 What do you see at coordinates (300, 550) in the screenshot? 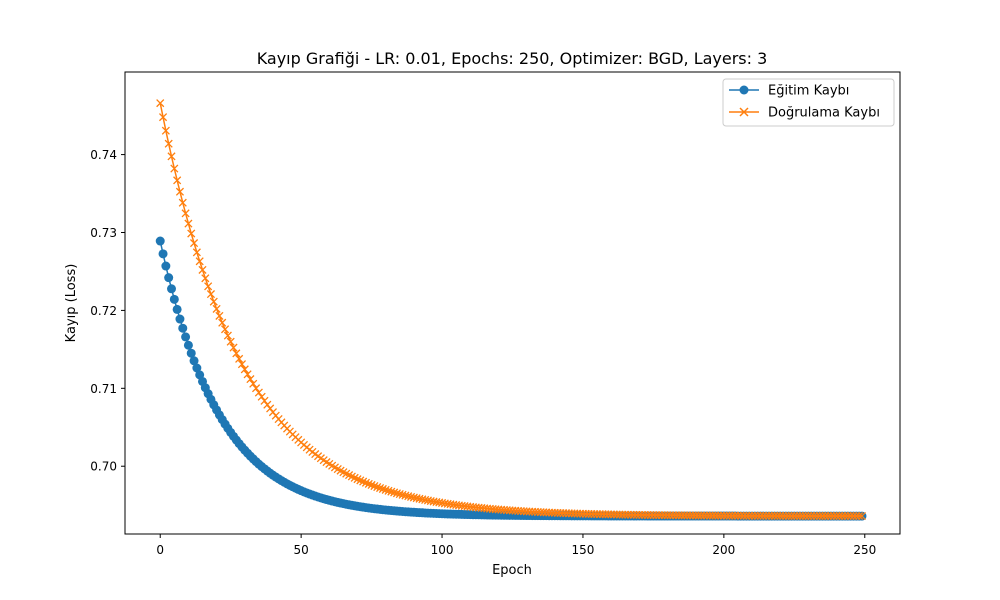
I see `x-tick-label: 50` at bounding box center [300, 550].